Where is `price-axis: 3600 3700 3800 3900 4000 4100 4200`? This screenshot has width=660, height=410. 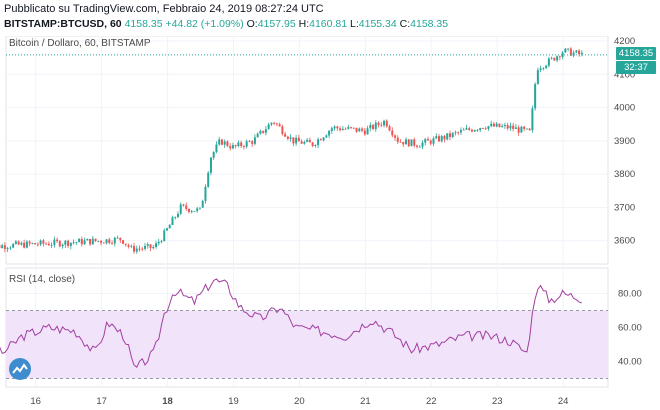
price-axis: 3600 3700 3800 3900 4000 4100 4200 is located at coordinates (624, 141).